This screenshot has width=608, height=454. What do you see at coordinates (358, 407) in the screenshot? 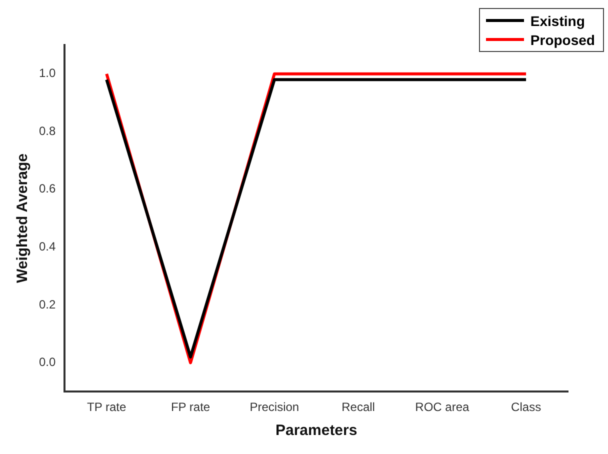
I see `x-tick-label: Recall` at bounding box center [358, 407].